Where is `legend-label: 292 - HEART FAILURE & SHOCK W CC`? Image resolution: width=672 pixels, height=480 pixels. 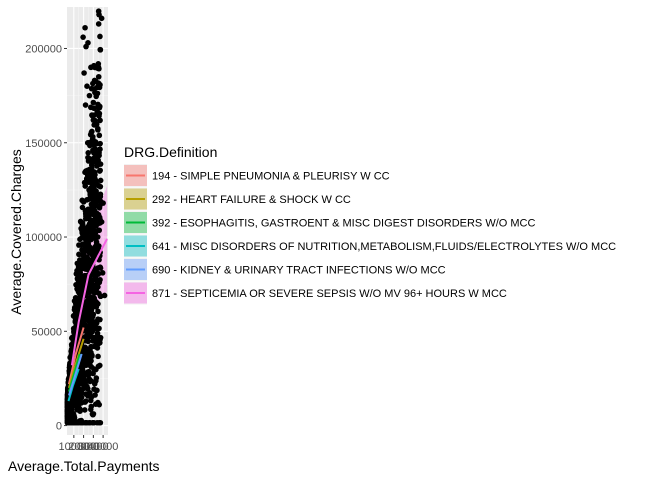 legend-label: 292 - HEART FAILURE & SHOCK W CC is located at coordinates (251, 200).